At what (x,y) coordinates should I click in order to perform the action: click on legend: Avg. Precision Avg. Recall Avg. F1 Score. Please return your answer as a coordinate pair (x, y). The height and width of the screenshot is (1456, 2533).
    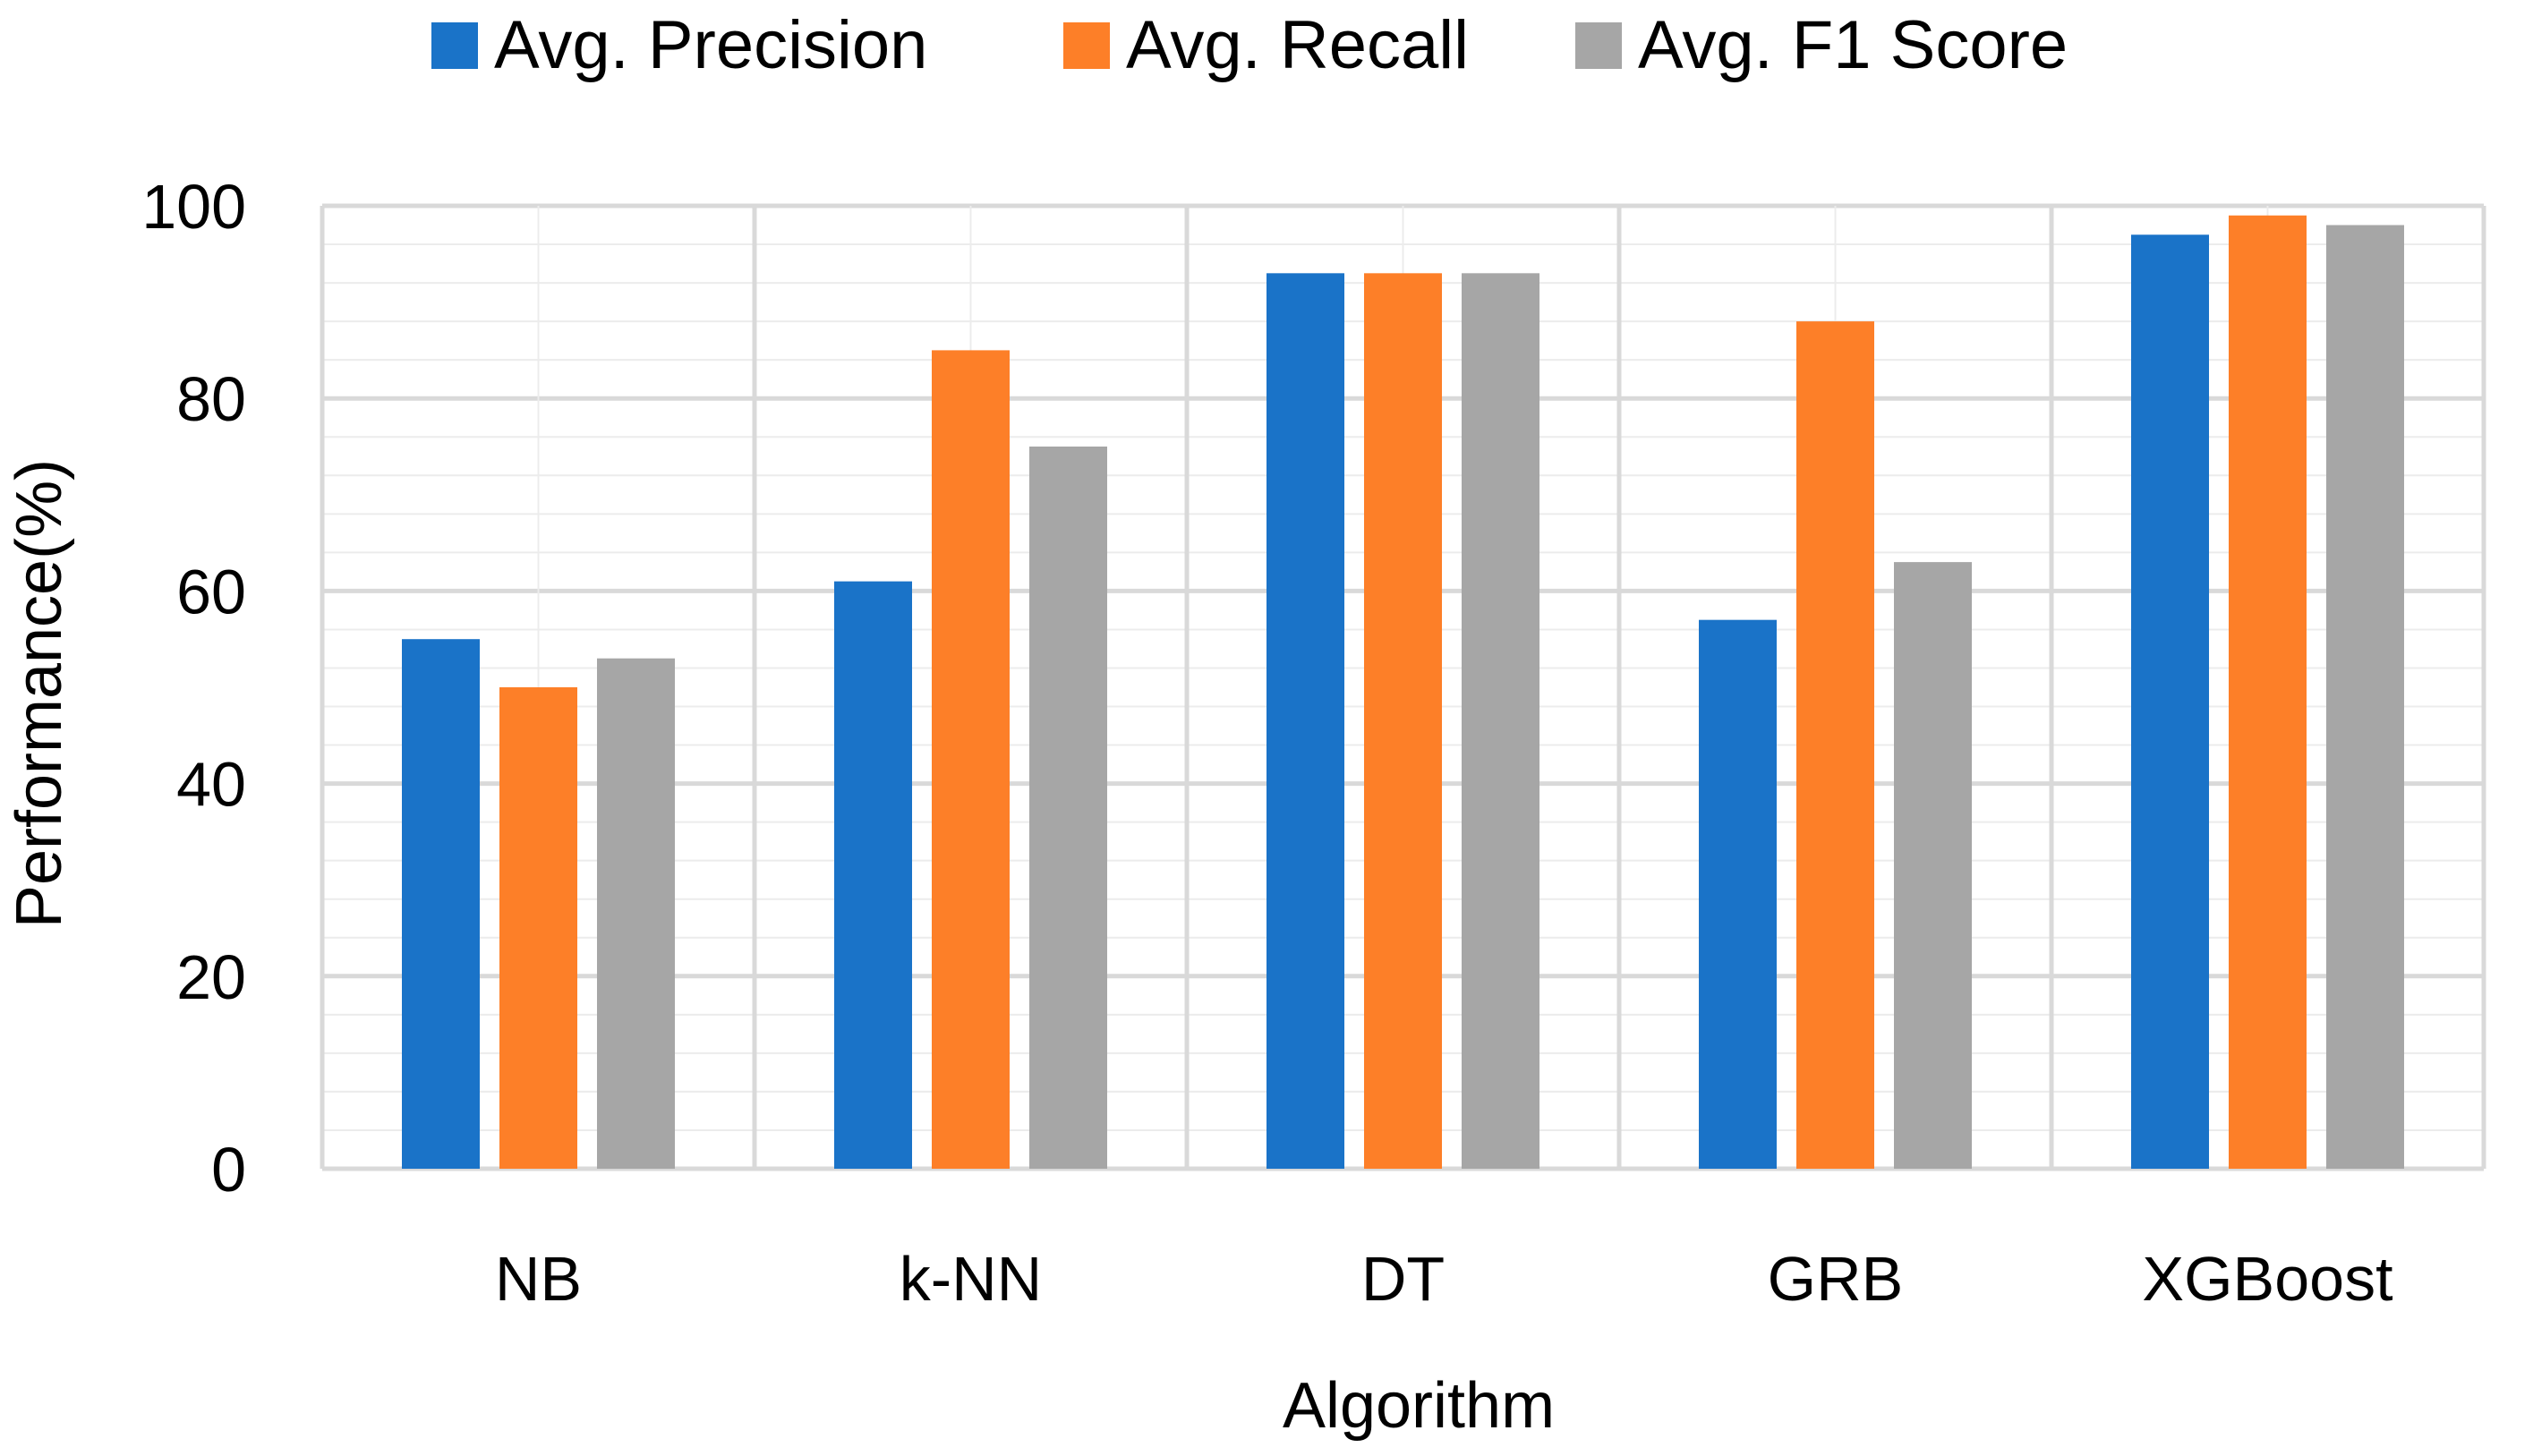
    Looking at the image, I should click on (1249, 45).